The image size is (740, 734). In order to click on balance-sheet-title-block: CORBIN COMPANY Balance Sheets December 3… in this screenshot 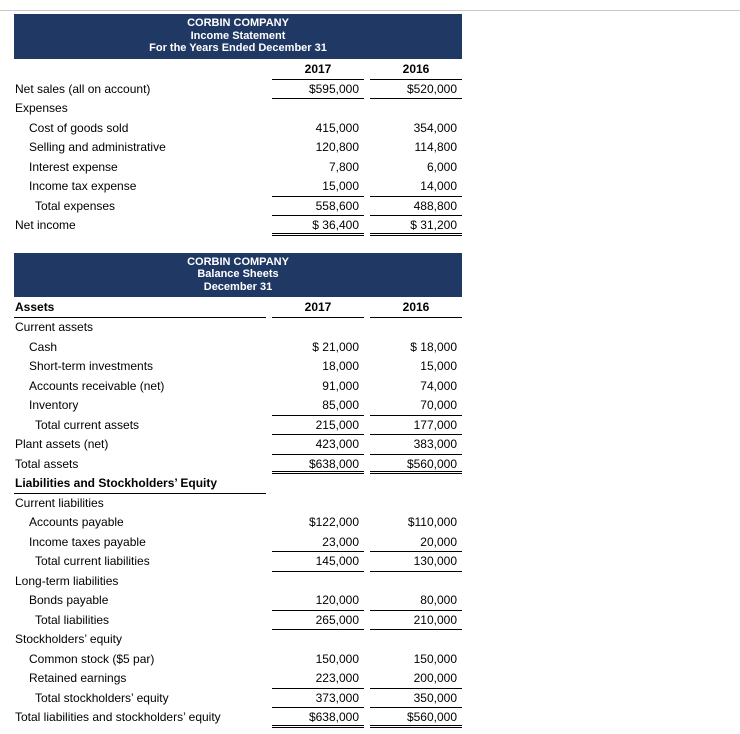, I will do `click(238, 274)`.